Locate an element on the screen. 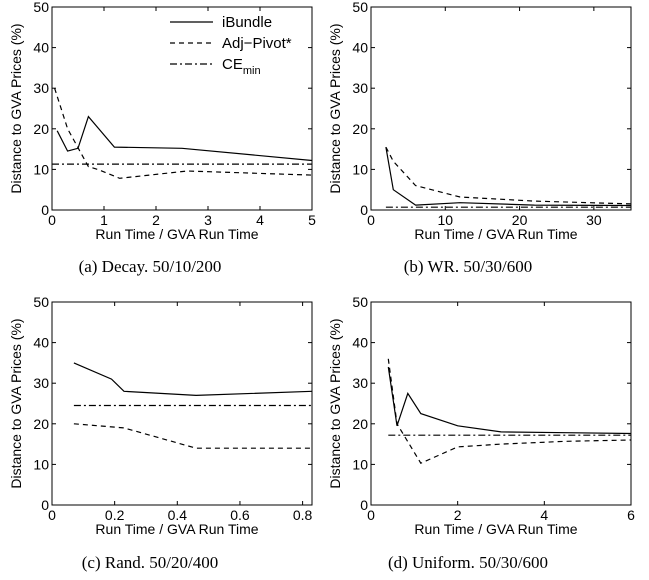  chart-caption: (a) Decay. 50/10/200 is located at coordinates (150, 266).